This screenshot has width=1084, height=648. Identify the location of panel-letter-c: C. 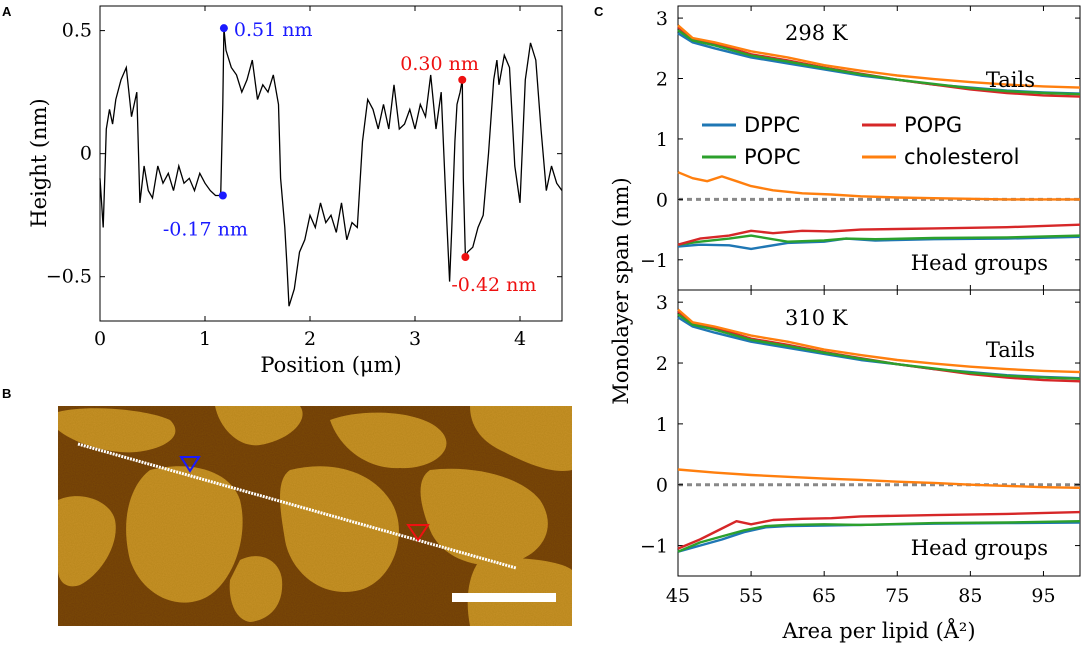
(599, 11).